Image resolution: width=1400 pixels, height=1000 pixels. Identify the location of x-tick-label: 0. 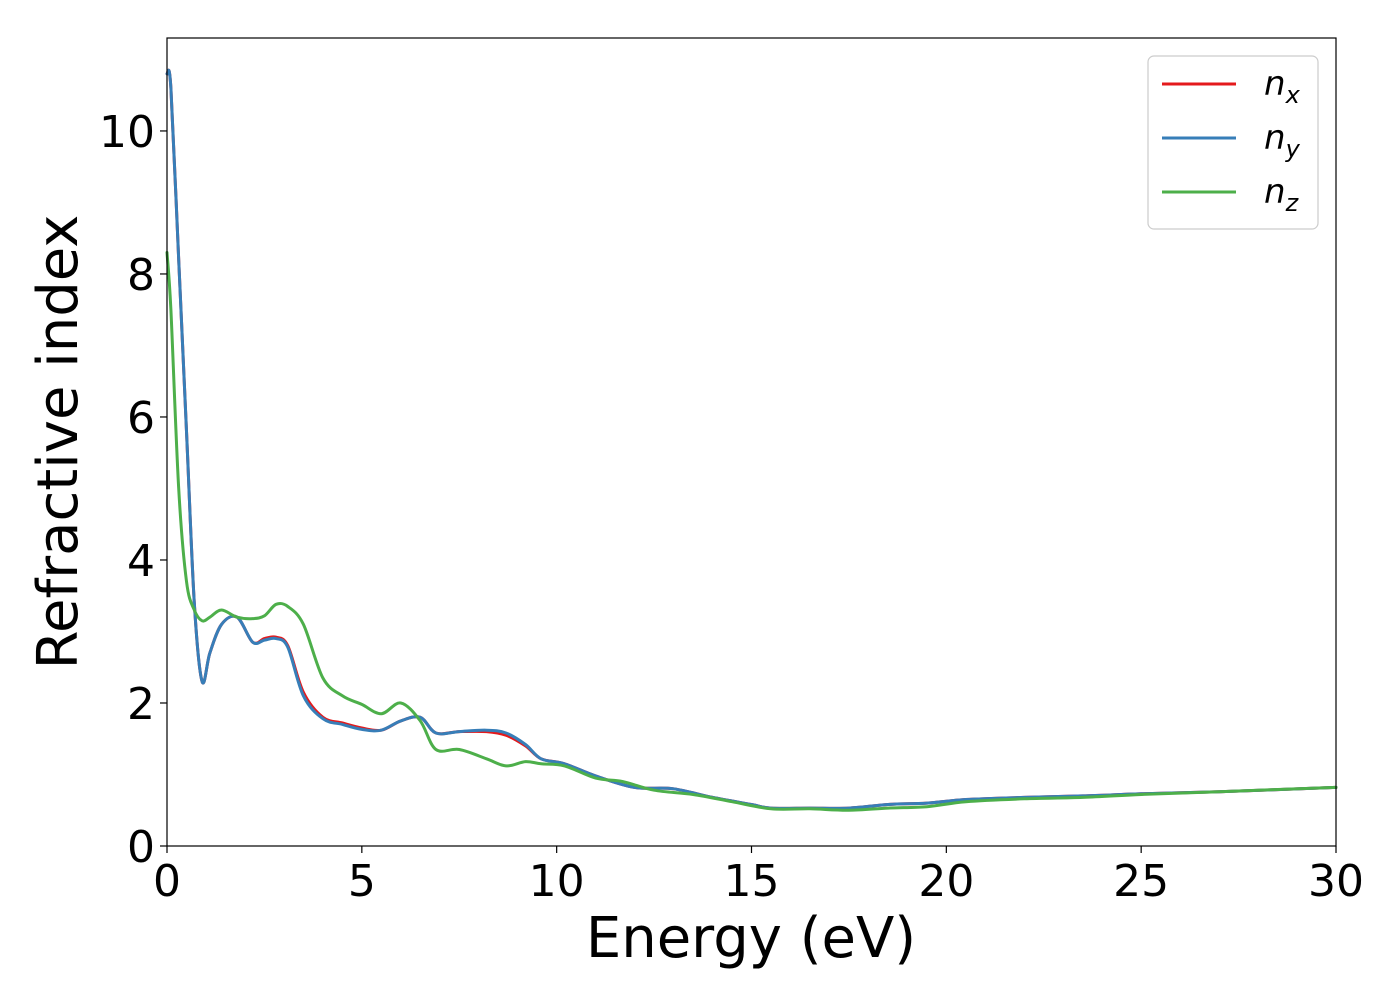
(167, 881).